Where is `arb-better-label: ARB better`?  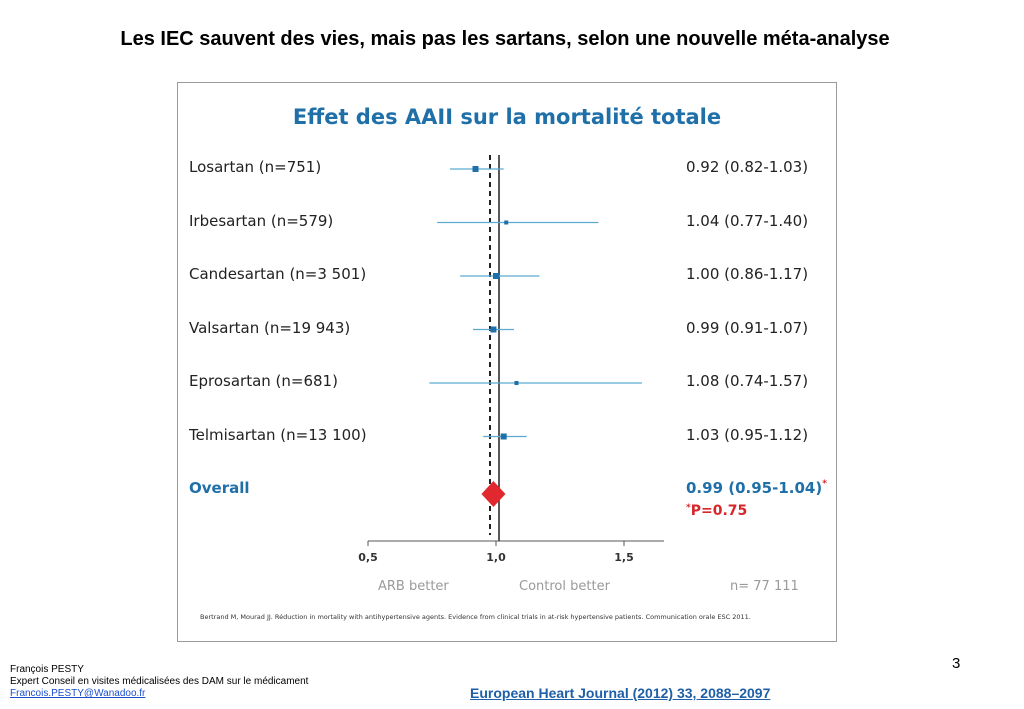
arb-better-label: ARB better is located at coordinates (413, 586).